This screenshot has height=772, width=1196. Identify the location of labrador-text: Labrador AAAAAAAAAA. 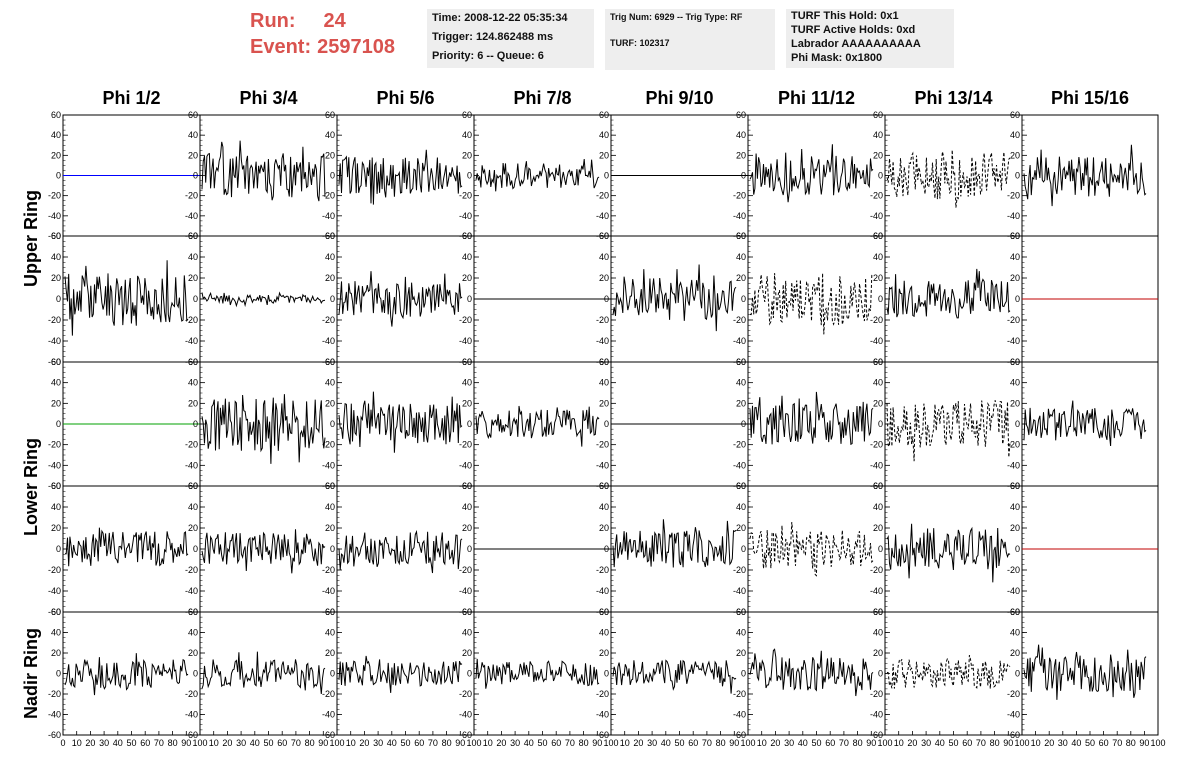
(856, 44).